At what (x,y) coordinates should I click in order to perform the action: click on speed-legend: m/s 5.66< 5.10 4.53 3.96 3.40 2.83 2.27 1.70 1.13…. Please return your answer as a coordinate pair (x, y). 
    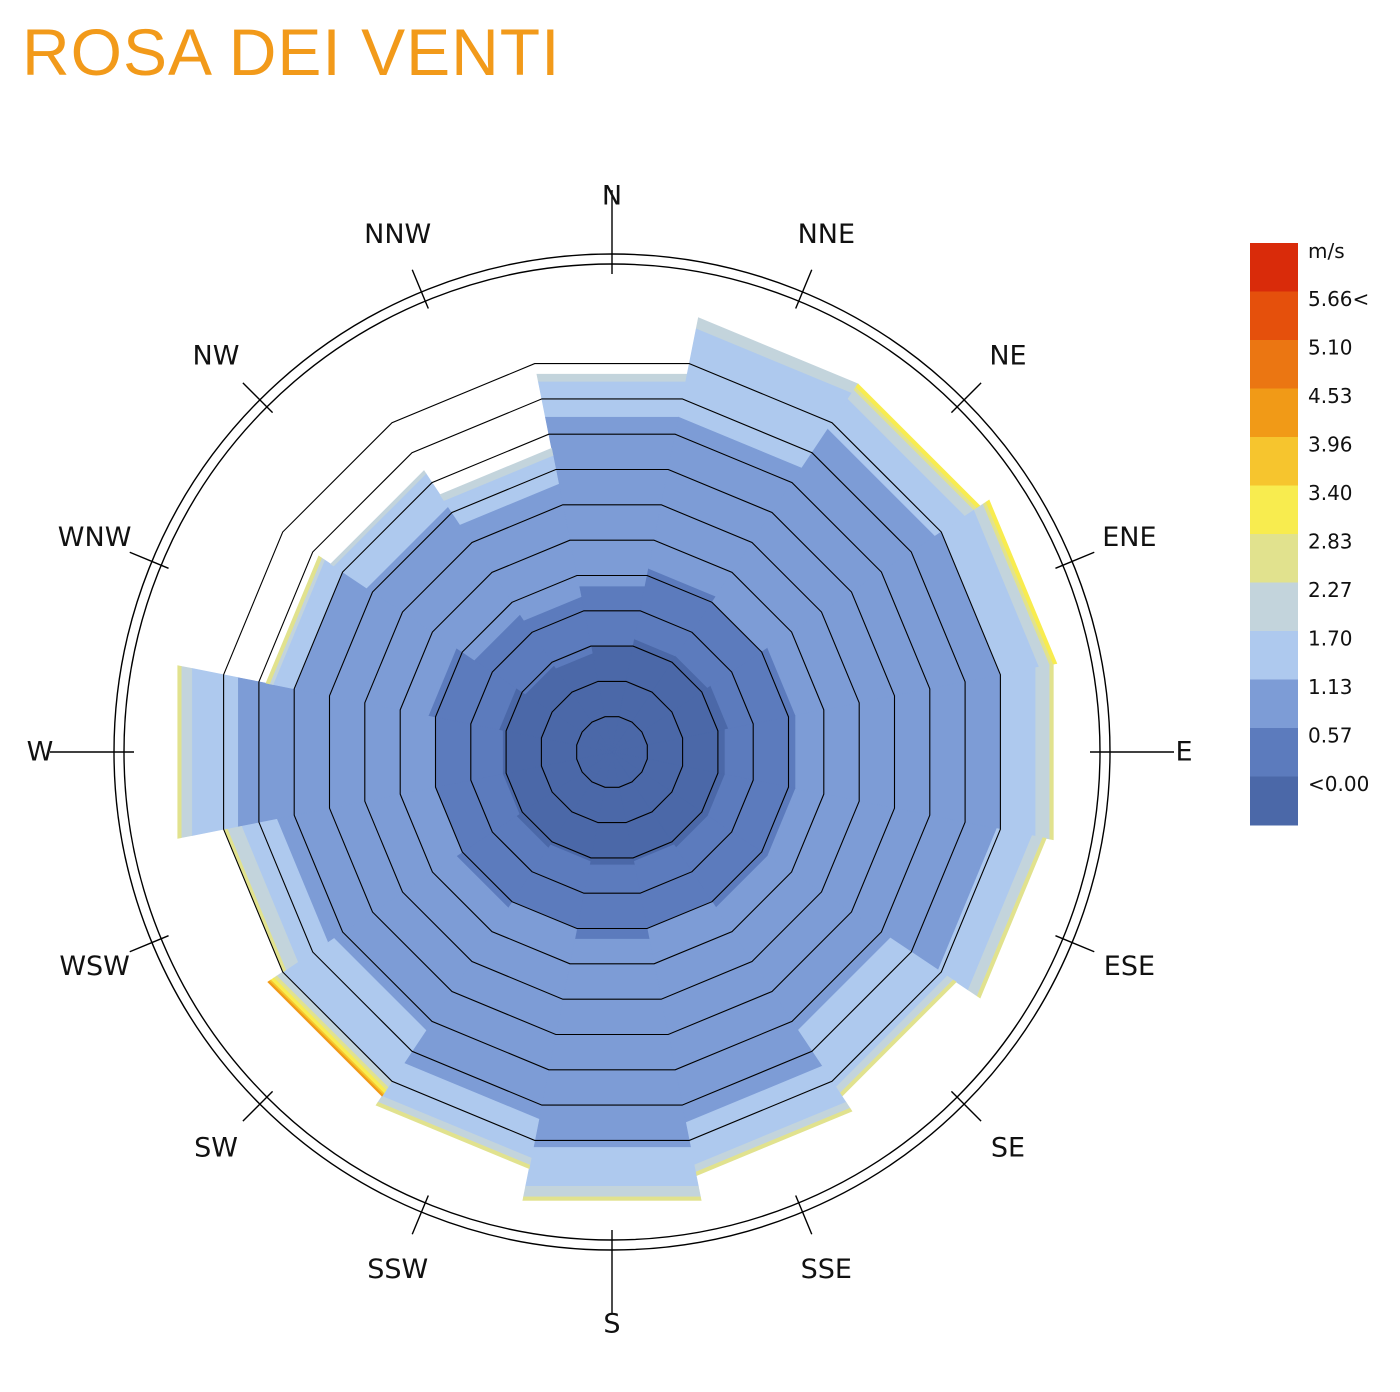
    Looking at the image, I should click on (1309, 532).